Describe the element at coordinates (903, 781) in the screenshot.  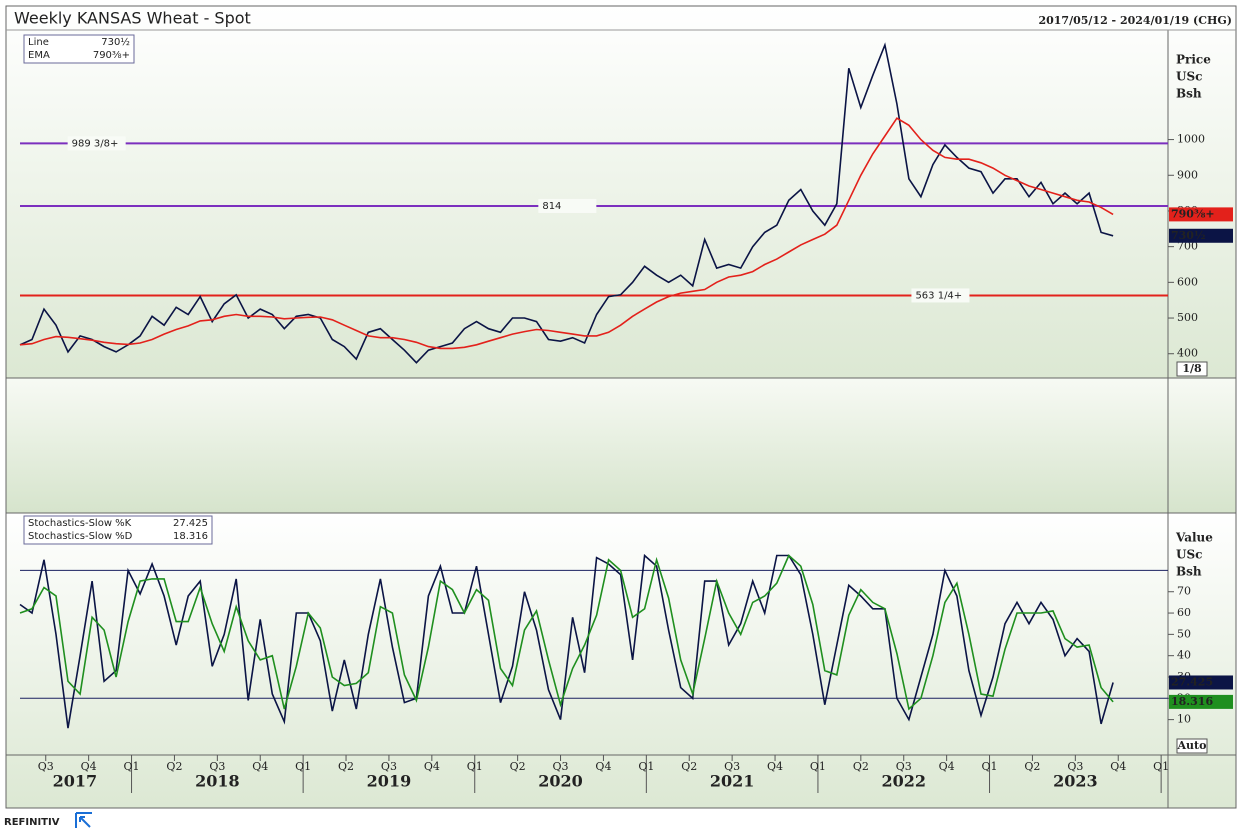
I see `year-label: 2022` at that location.